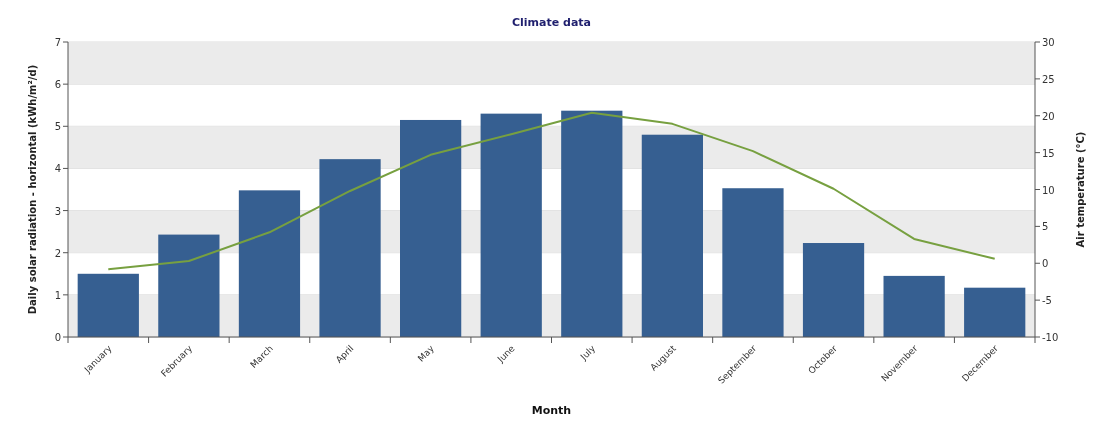 The width and height of the screenshot is (1094, 428). What do you see at coordinates (57, 295) in the screenshot?
I see `y-tick-label: 1` at bounding box center [57, 295].